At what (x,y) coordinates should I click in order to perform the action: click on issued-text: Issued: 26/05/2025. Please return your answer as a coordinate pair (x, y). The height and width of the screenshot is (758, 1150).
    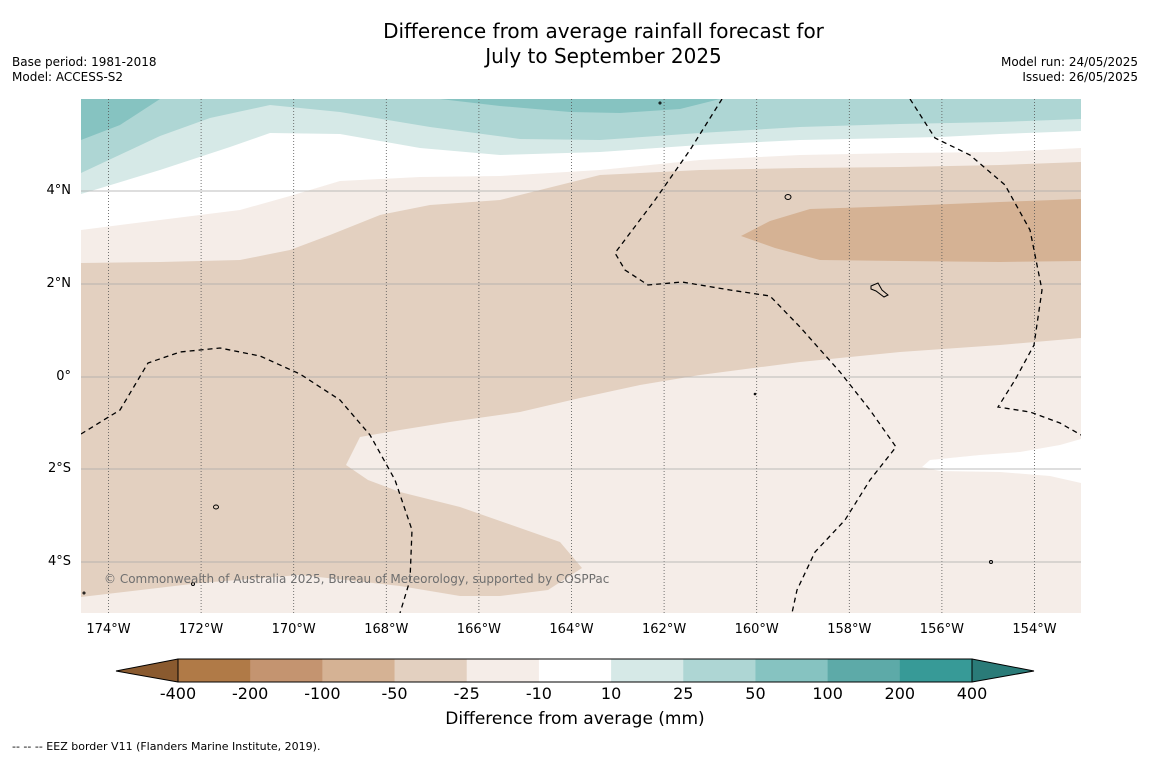
    Looking at the image, I should click on (1080, 77).